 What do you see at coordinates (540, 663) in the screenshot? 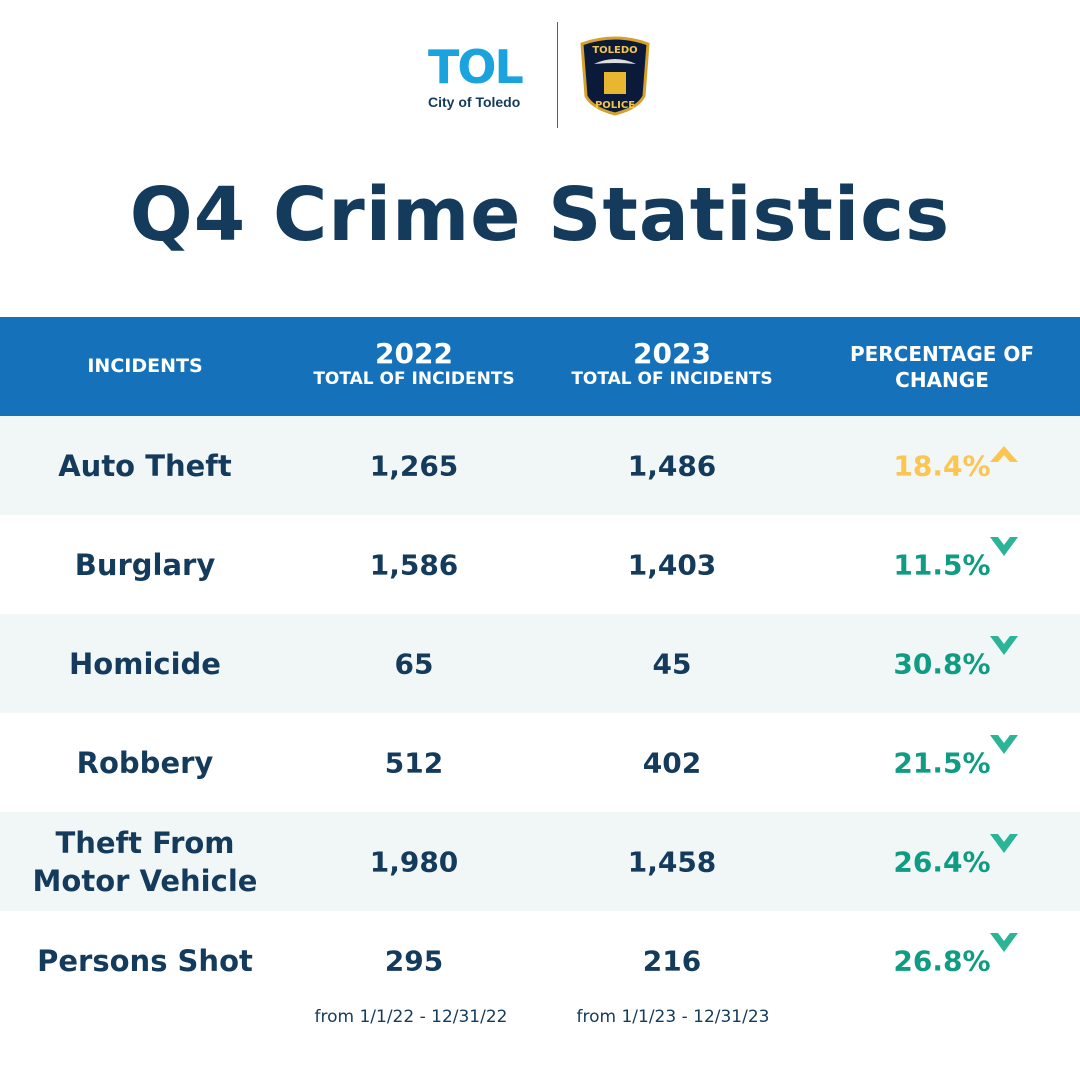
I see `table-row: Homicide 65 45 30.8%` at bounding box center [540, 663].